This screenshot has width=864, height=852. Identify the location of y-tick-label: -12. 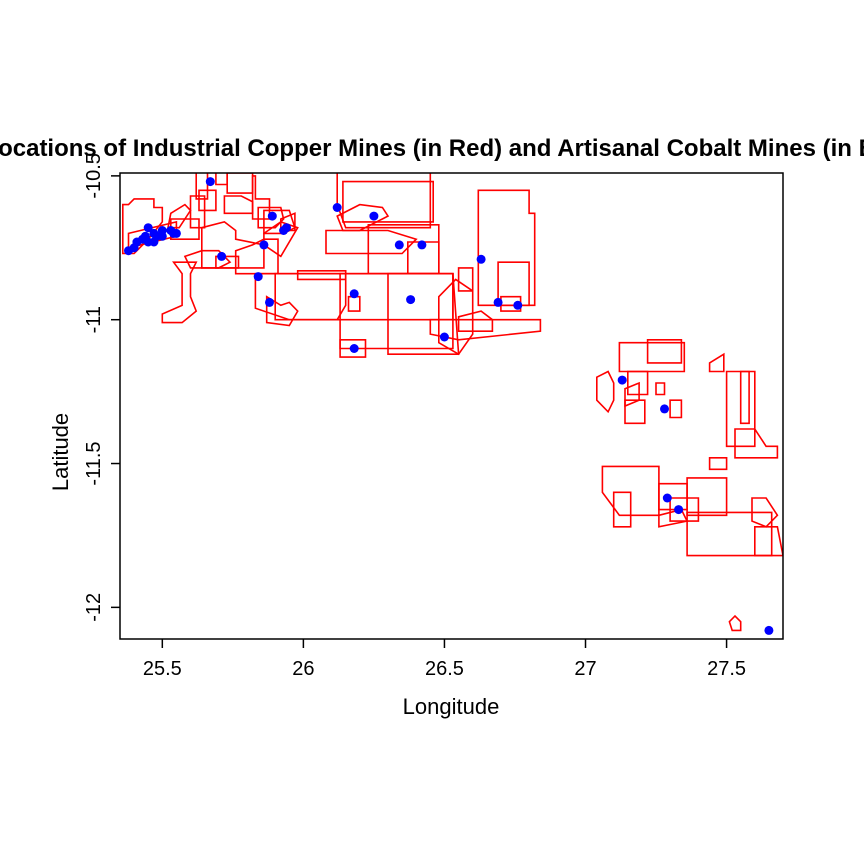
(94, 607).